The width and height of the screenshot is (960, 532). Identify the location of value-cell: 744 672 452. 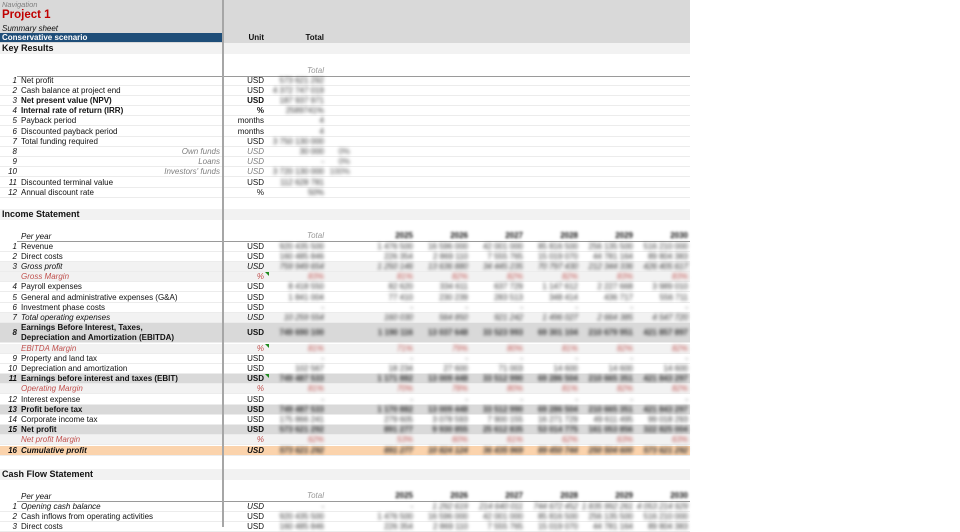
(556, 506).